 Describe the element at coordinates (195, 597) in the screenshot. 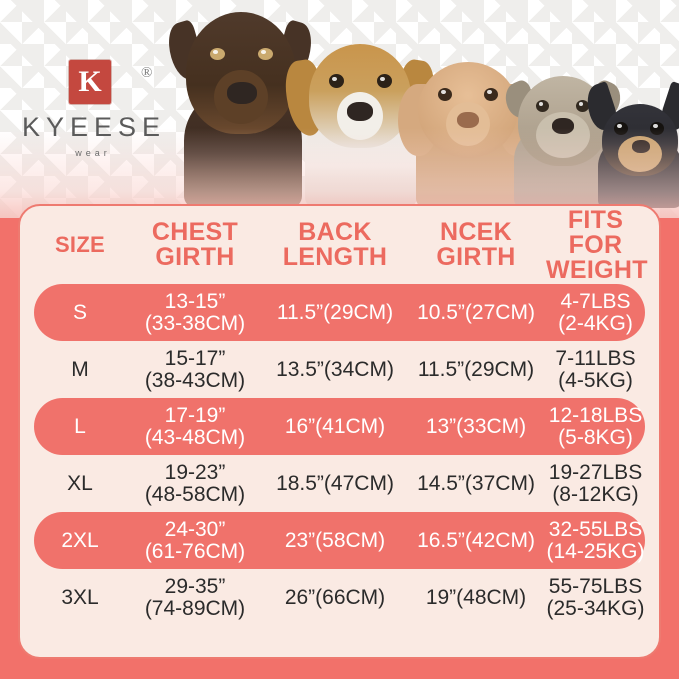

I see `cell-chest_girth: 29-35” (74-89CM)` at that location.